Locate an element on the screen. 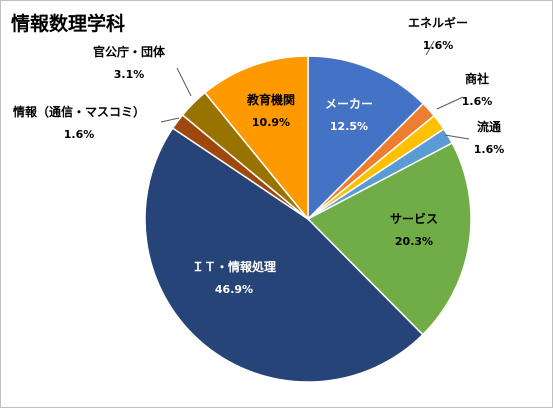  slice-8-leader-line is located at coordinates (184, 82).